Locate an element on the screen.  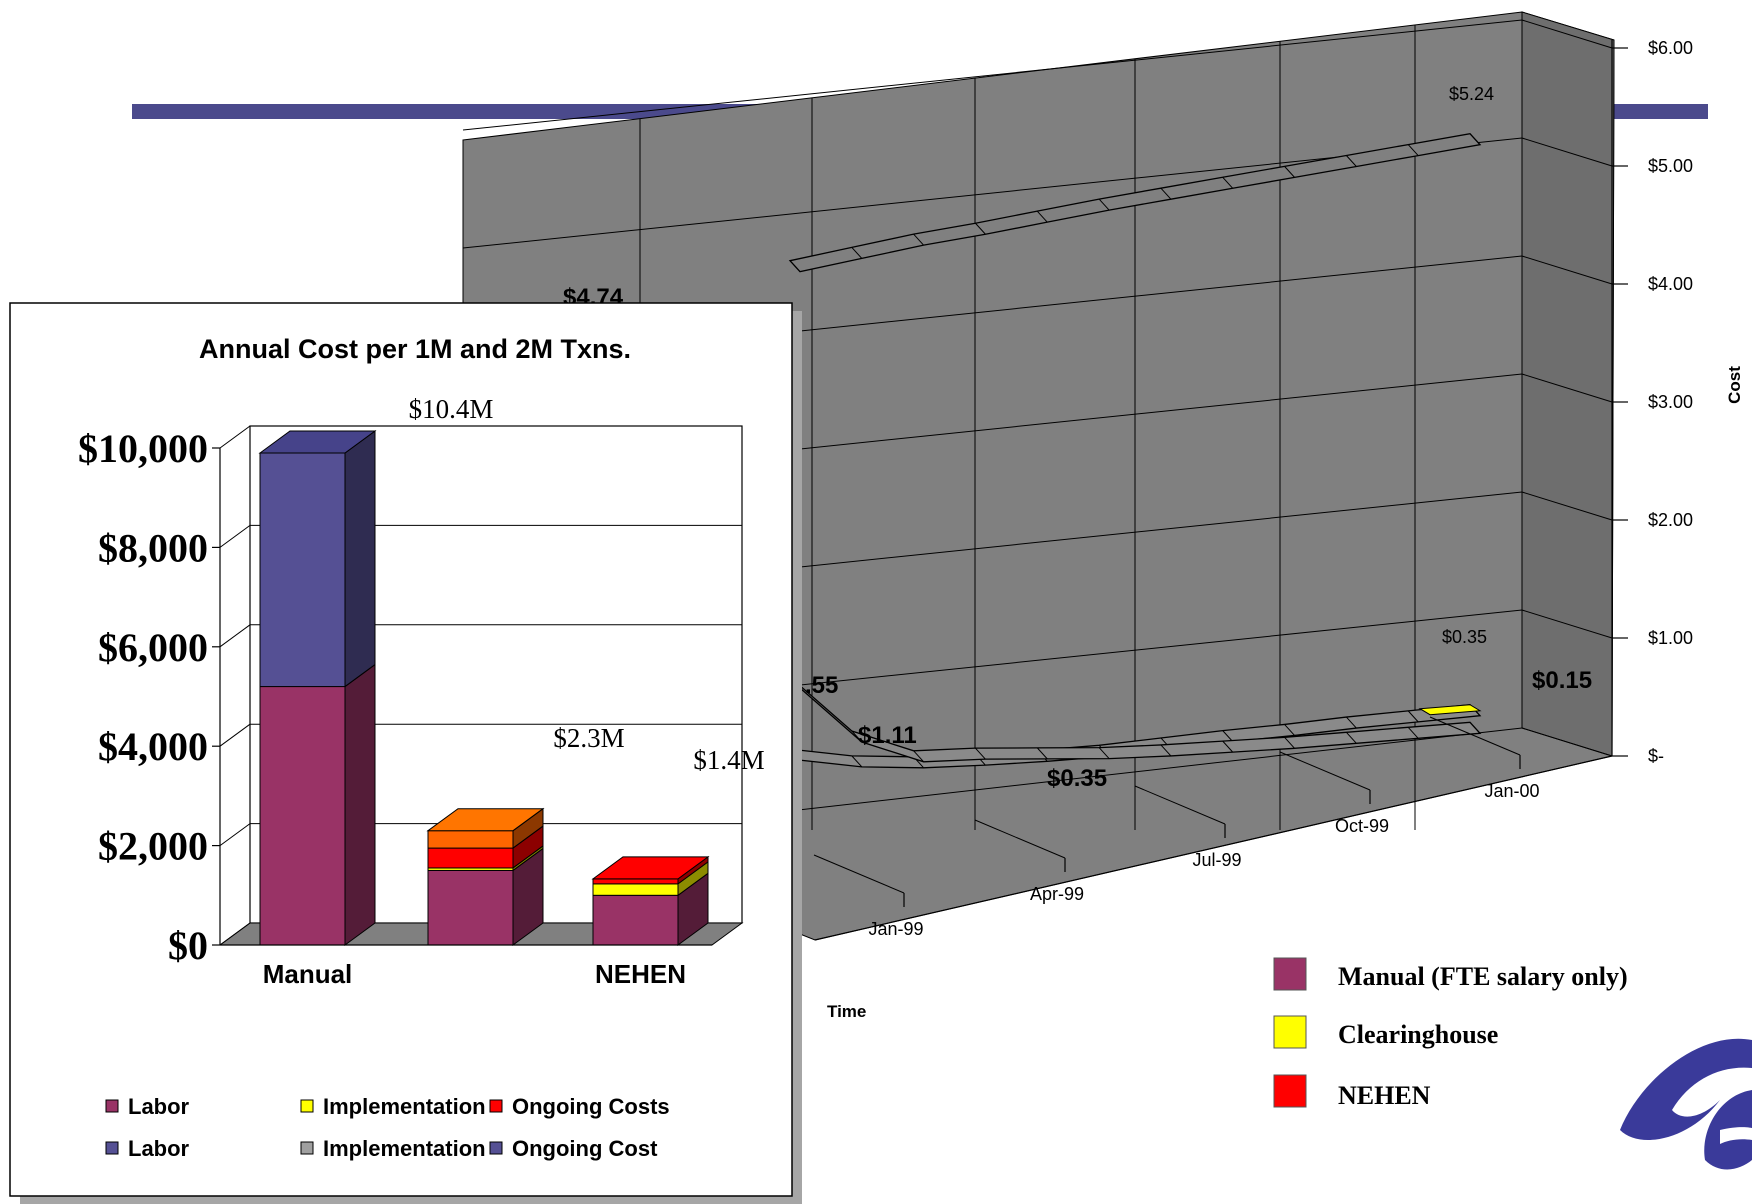
bar-legend-label-3: Labor is located at coordinates (159, 1148).